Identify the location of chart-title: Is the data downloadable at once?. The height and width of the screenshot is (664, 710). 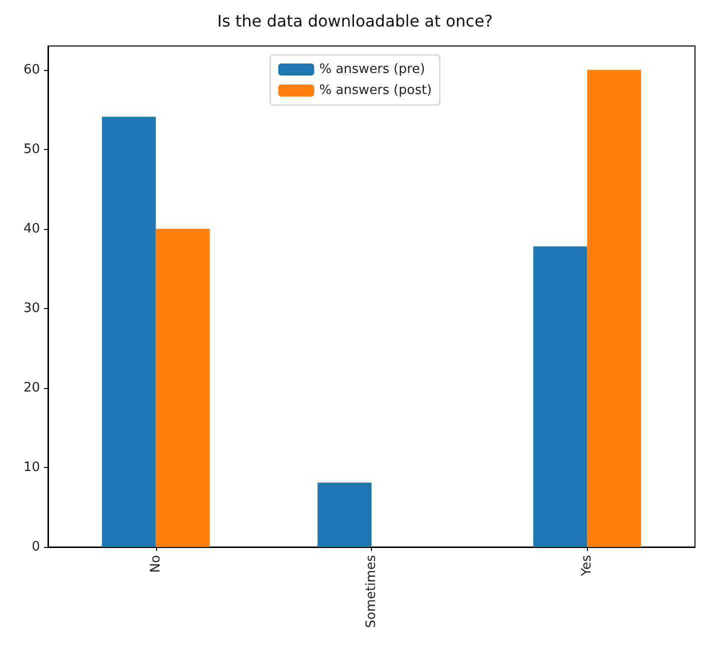
(355, 21).